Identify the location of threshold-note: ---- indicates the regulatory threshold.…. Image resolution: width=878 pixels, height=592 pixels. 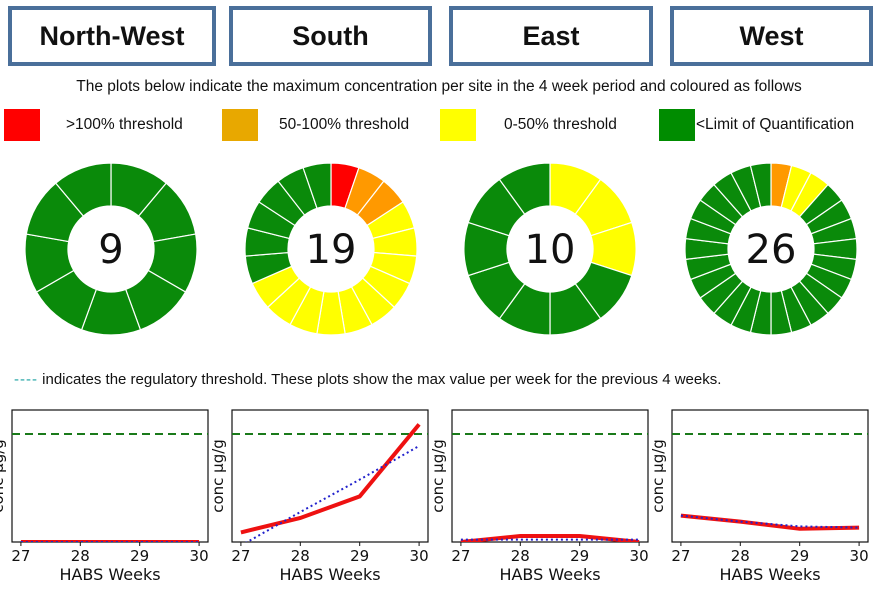
(367, 379).